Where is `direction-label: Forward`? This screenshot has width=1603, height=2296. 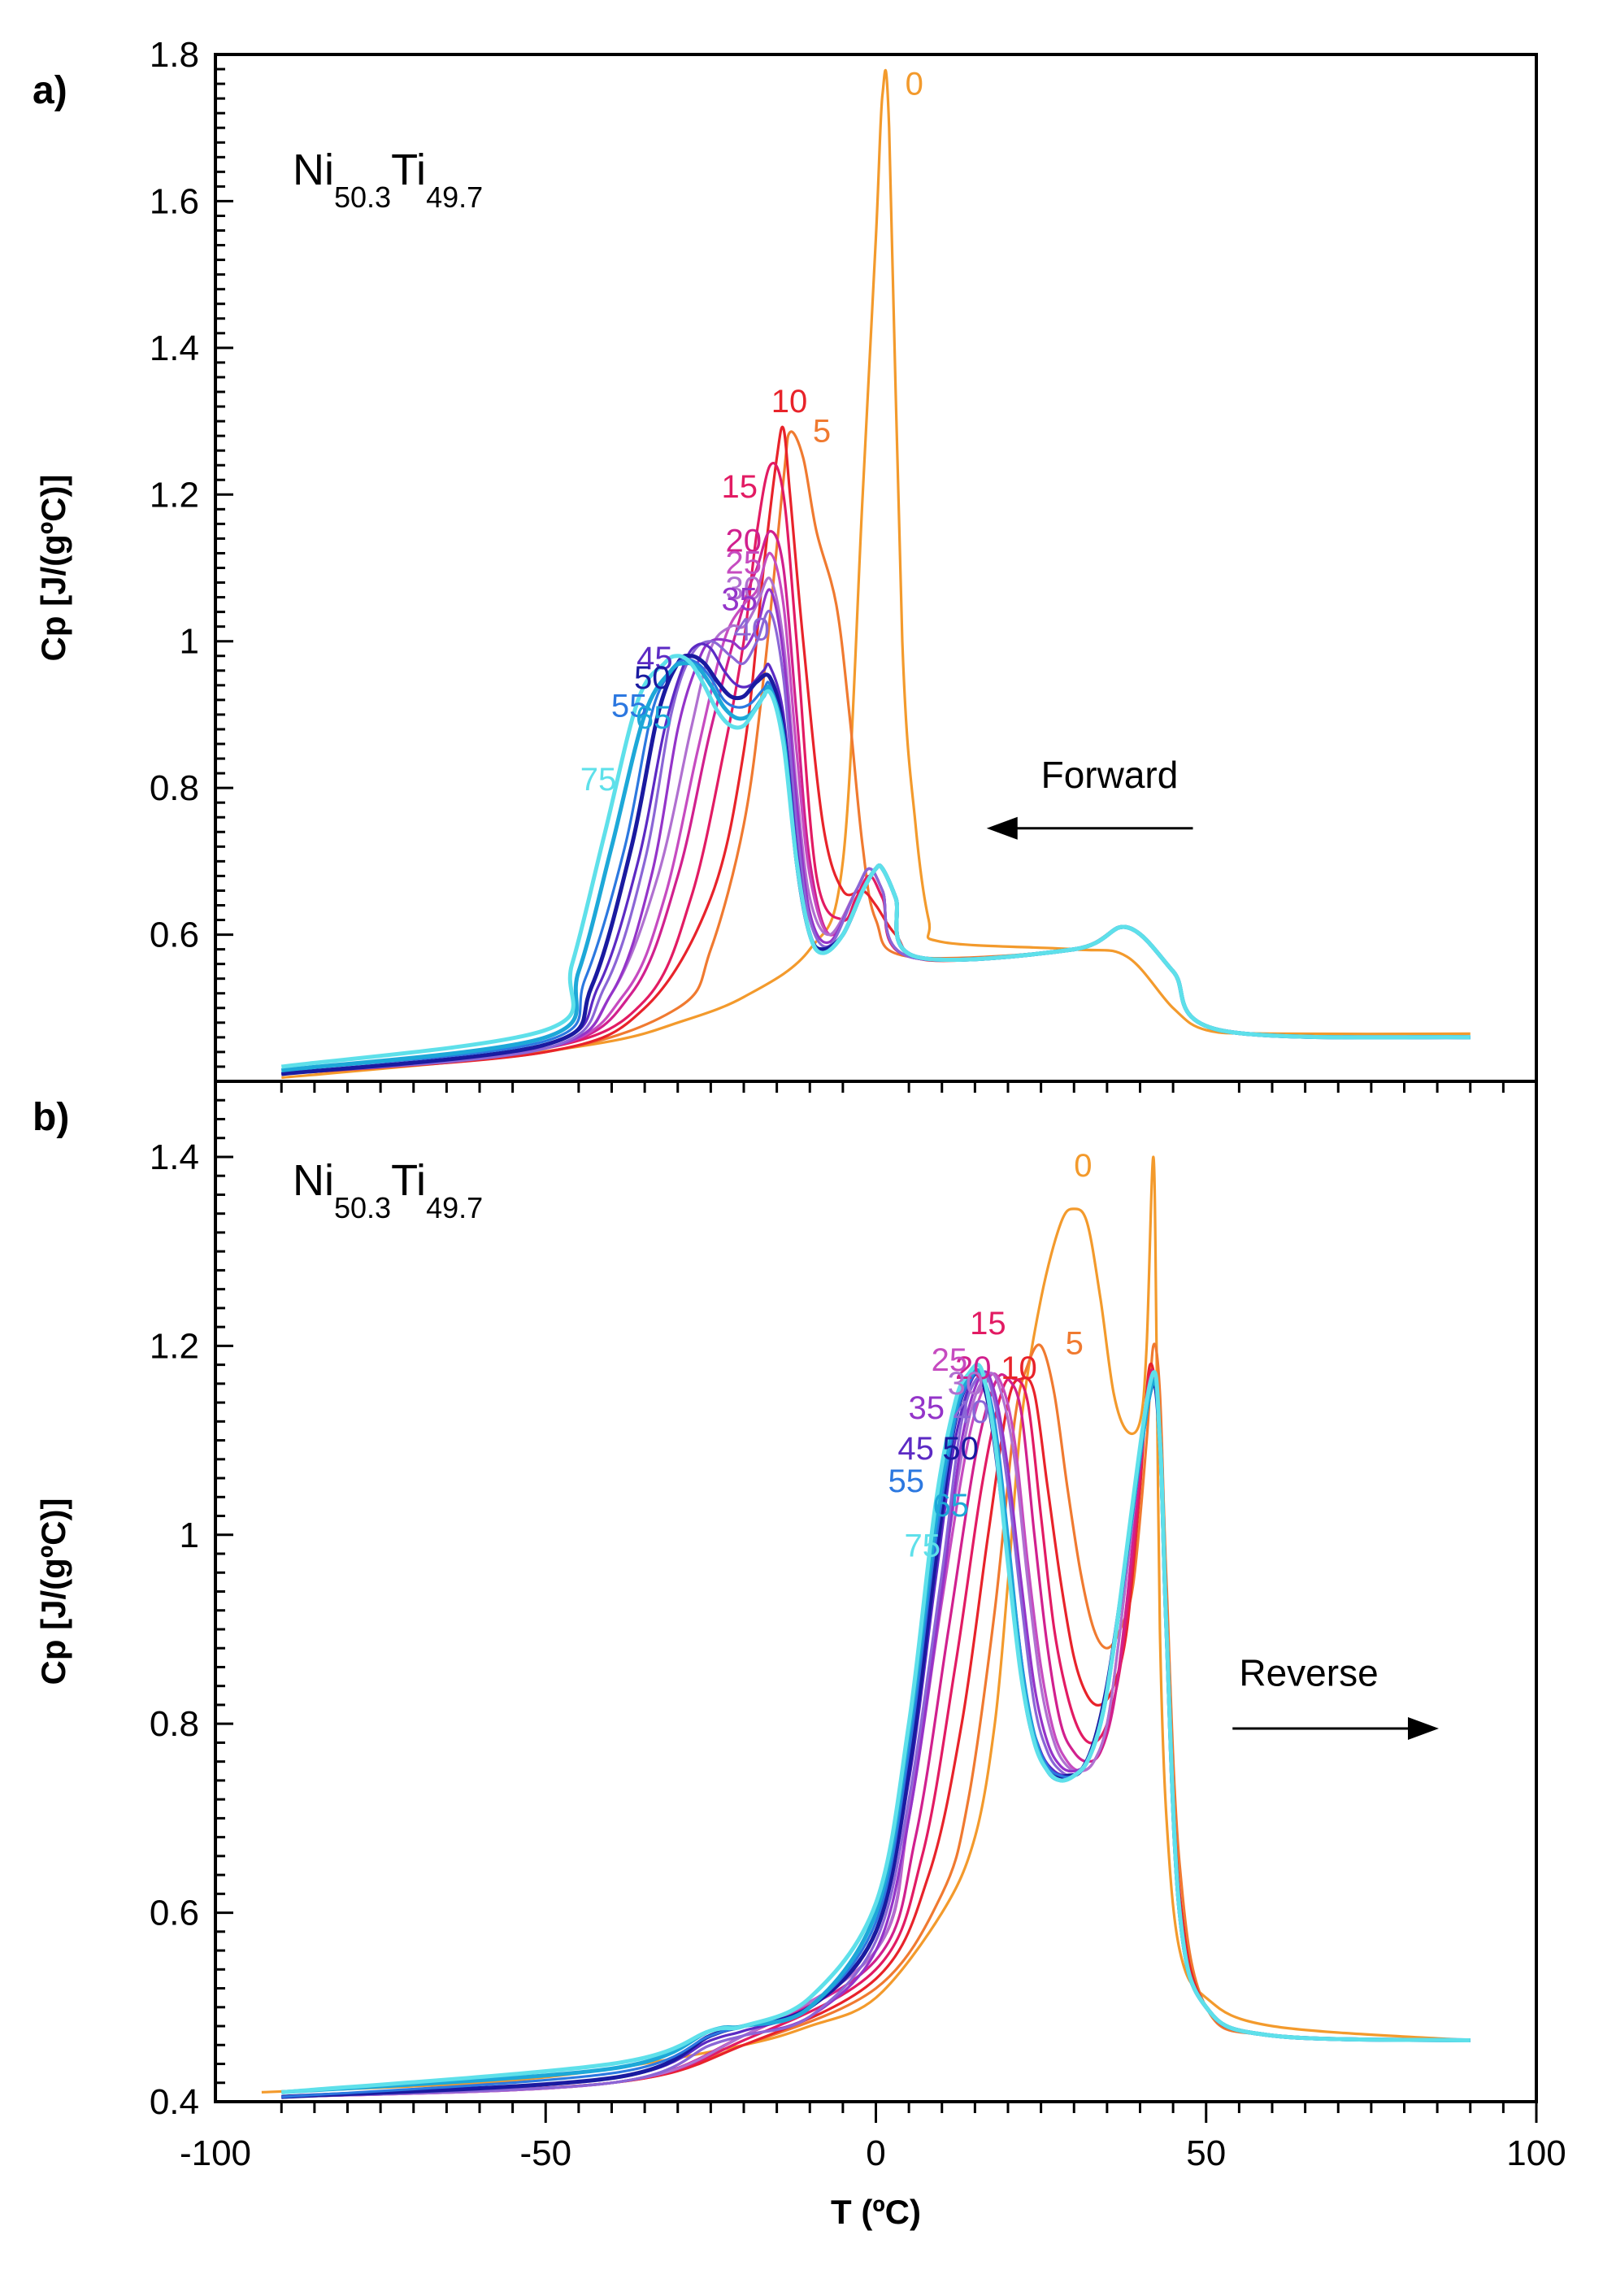
direction-label: Forward is located at coordinates (1110, 775).